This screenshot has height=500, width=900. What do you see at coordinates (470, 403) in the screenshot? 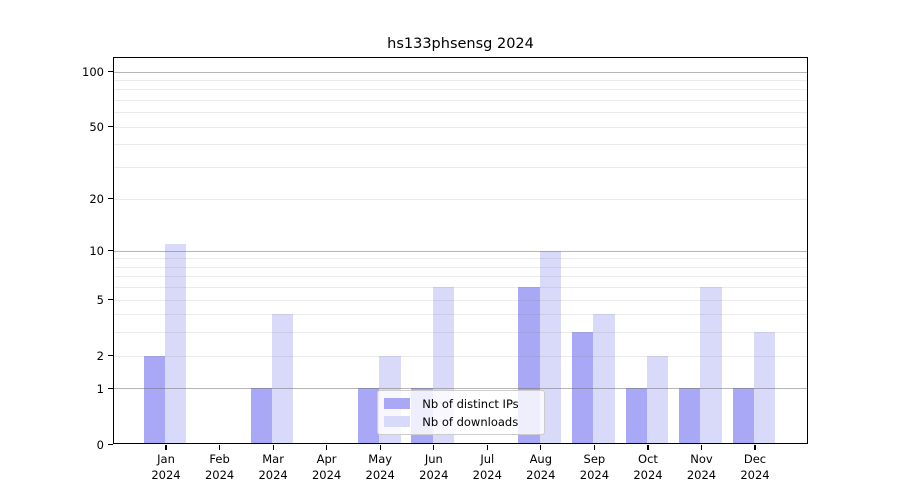
I see `legend-label-distinct-ips: Nb of distinct IPs` at bounding box center [470, 403].